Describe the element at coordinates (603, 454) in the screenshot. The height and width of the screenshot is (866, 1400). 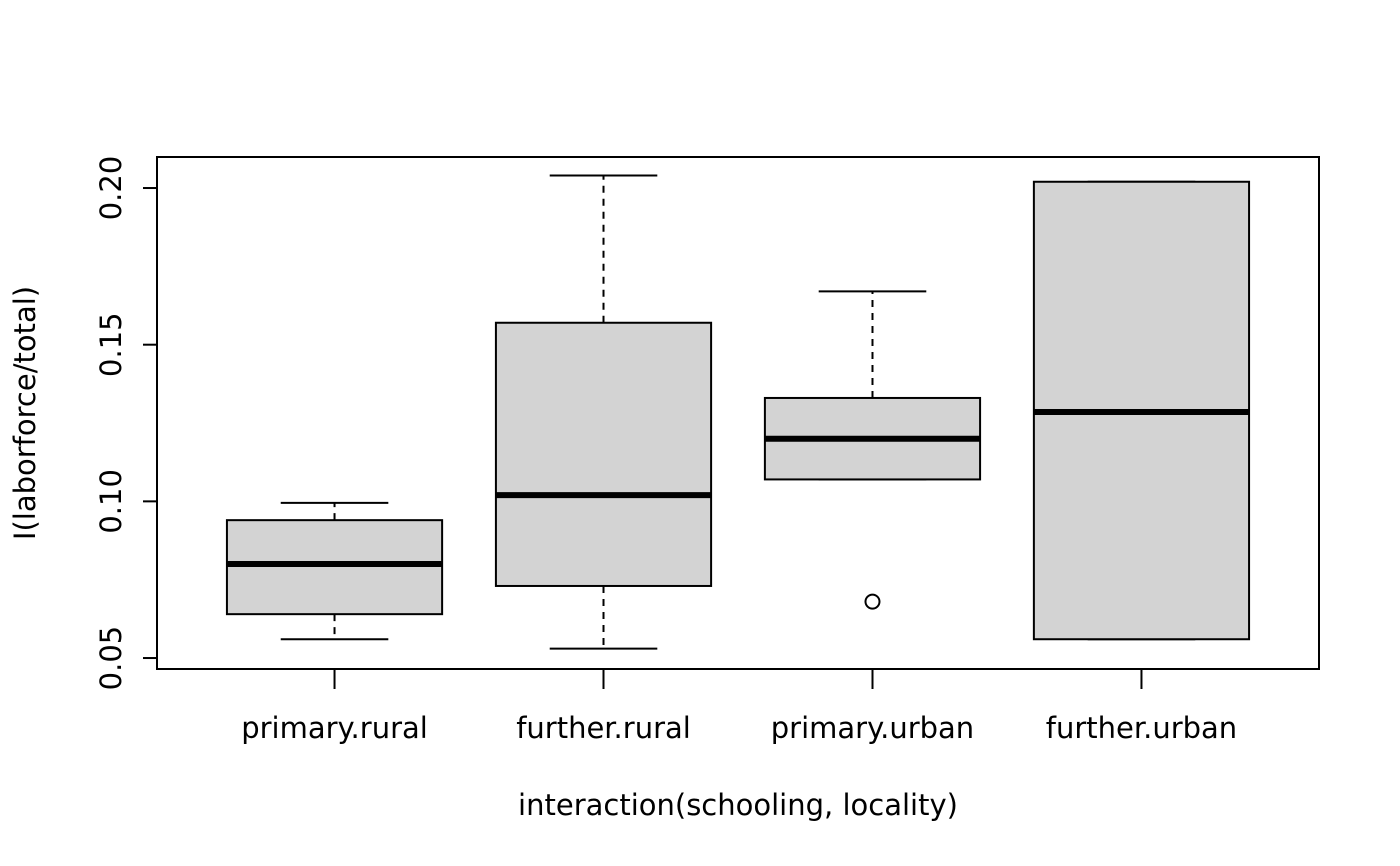
I see `box-further-rural` at that location.